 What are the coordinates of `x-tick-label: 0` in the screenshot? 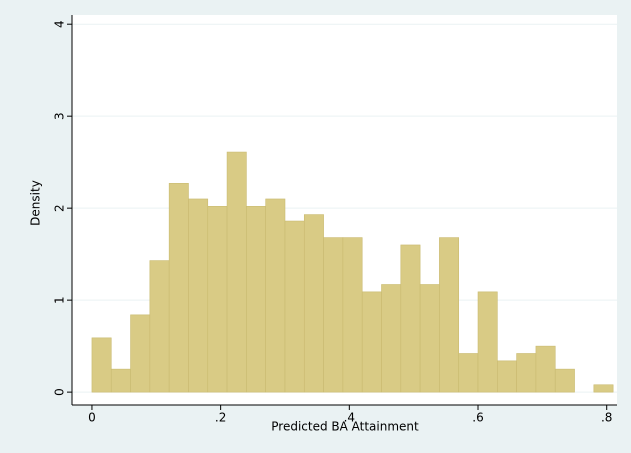 It's located at (92, 418).